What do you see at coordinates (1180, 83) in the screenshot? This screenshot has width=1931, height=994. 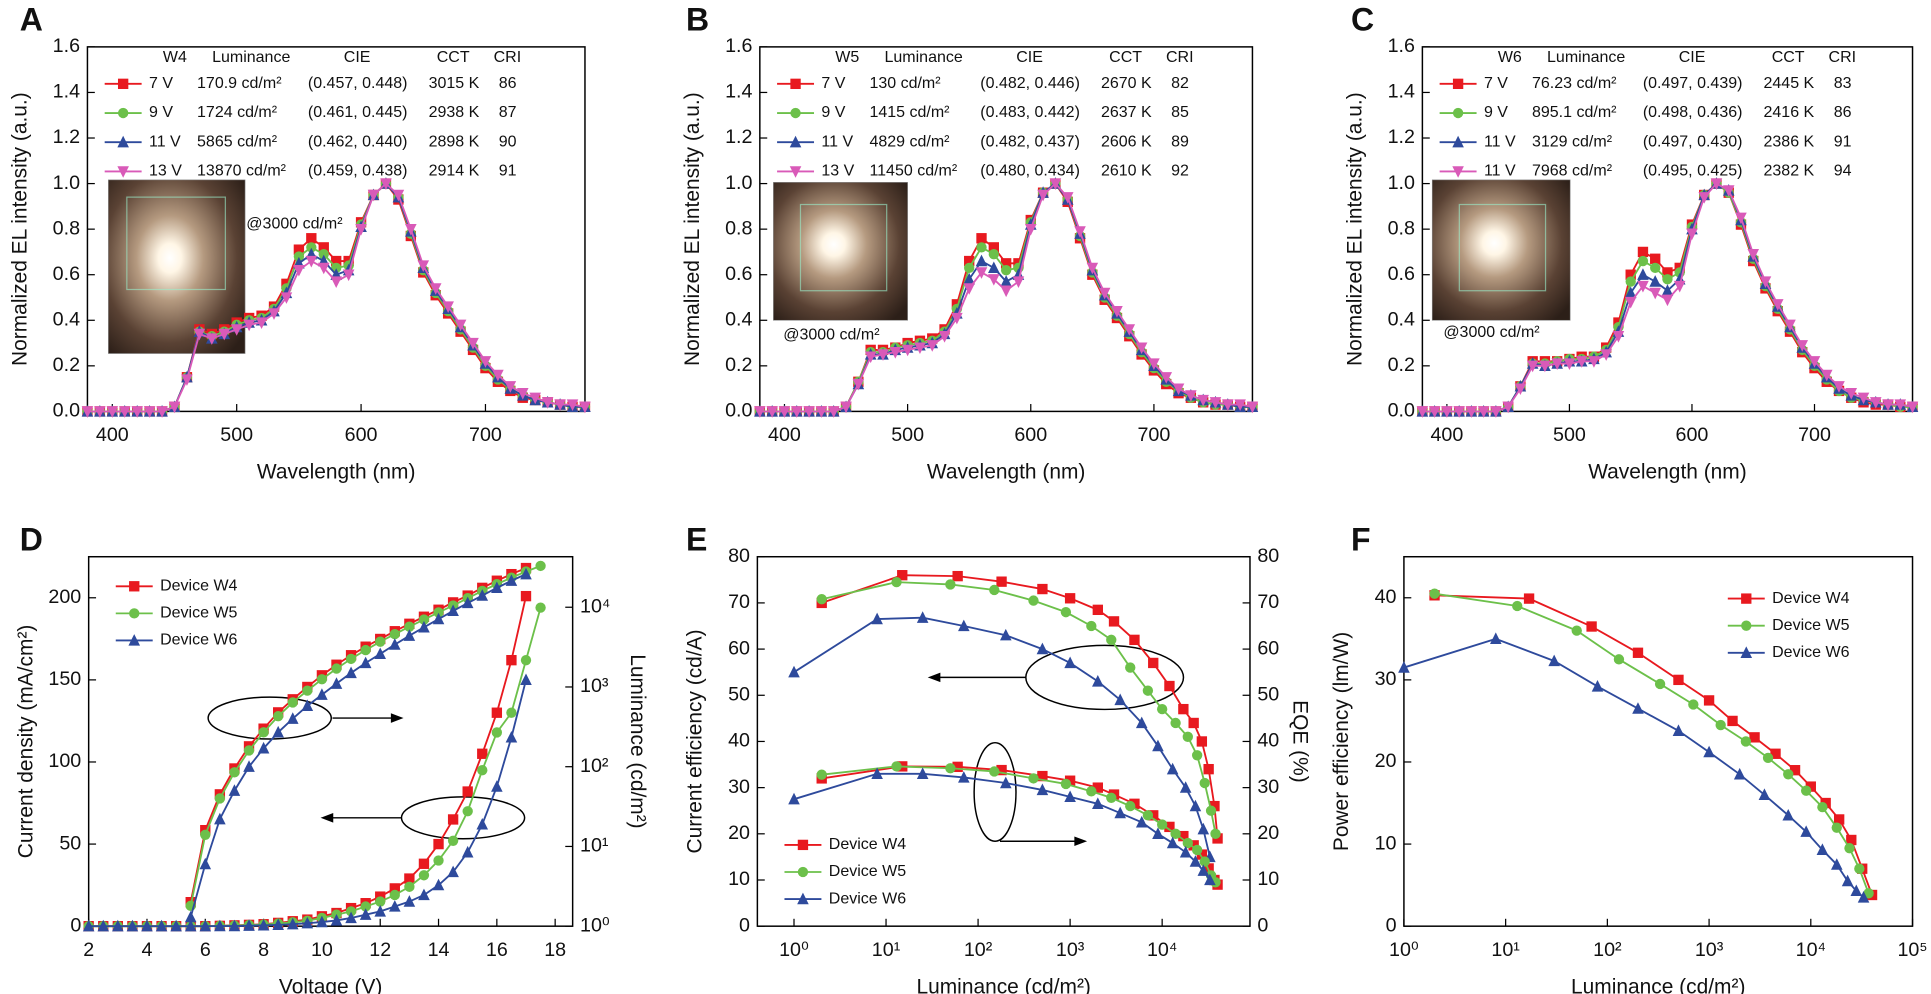 I see `table-cell: 82` at bounding box center [1180, 83].